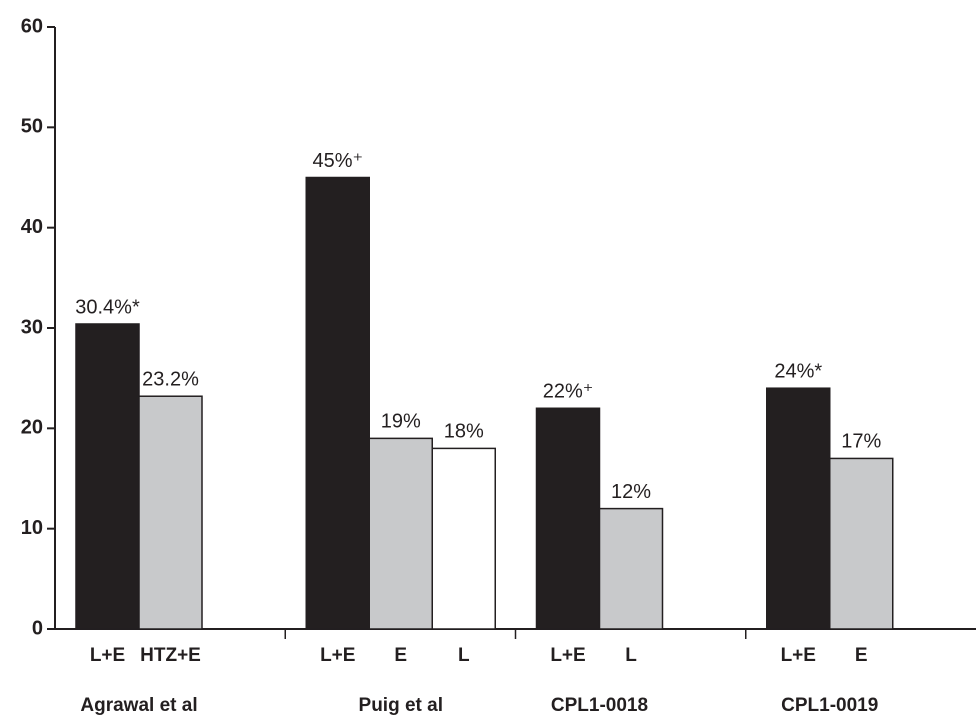  What do you see at coordinates (861, 442) in the screenshot?
I see `value-label: 17%` at bounding box center [861, 442].